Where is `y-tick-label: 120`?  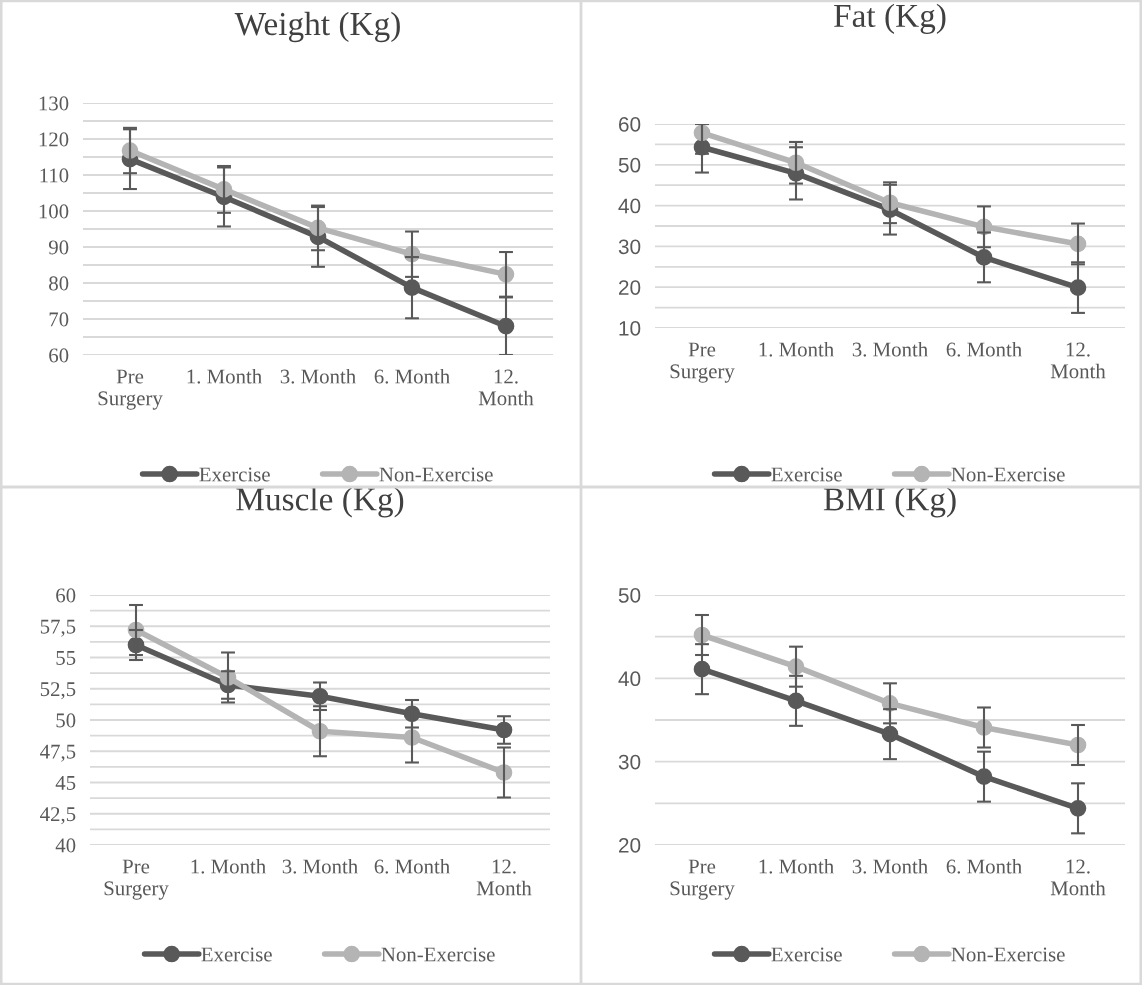 y-tick-label: 120 is located at coordinates (54, 139).